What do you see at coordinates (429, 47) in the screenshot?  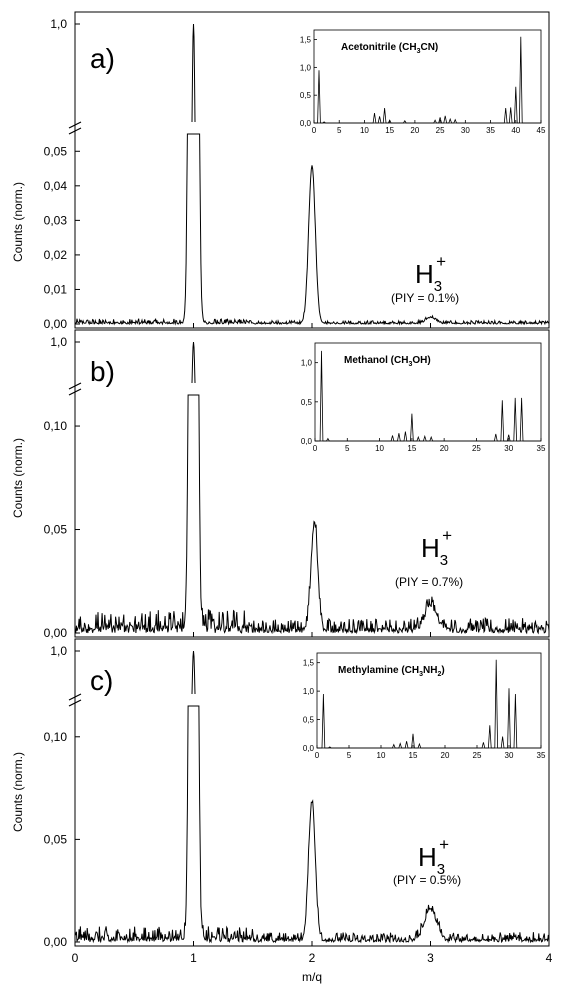 I see `inset-title-rest: CN)` at bounding box center [429, 47].